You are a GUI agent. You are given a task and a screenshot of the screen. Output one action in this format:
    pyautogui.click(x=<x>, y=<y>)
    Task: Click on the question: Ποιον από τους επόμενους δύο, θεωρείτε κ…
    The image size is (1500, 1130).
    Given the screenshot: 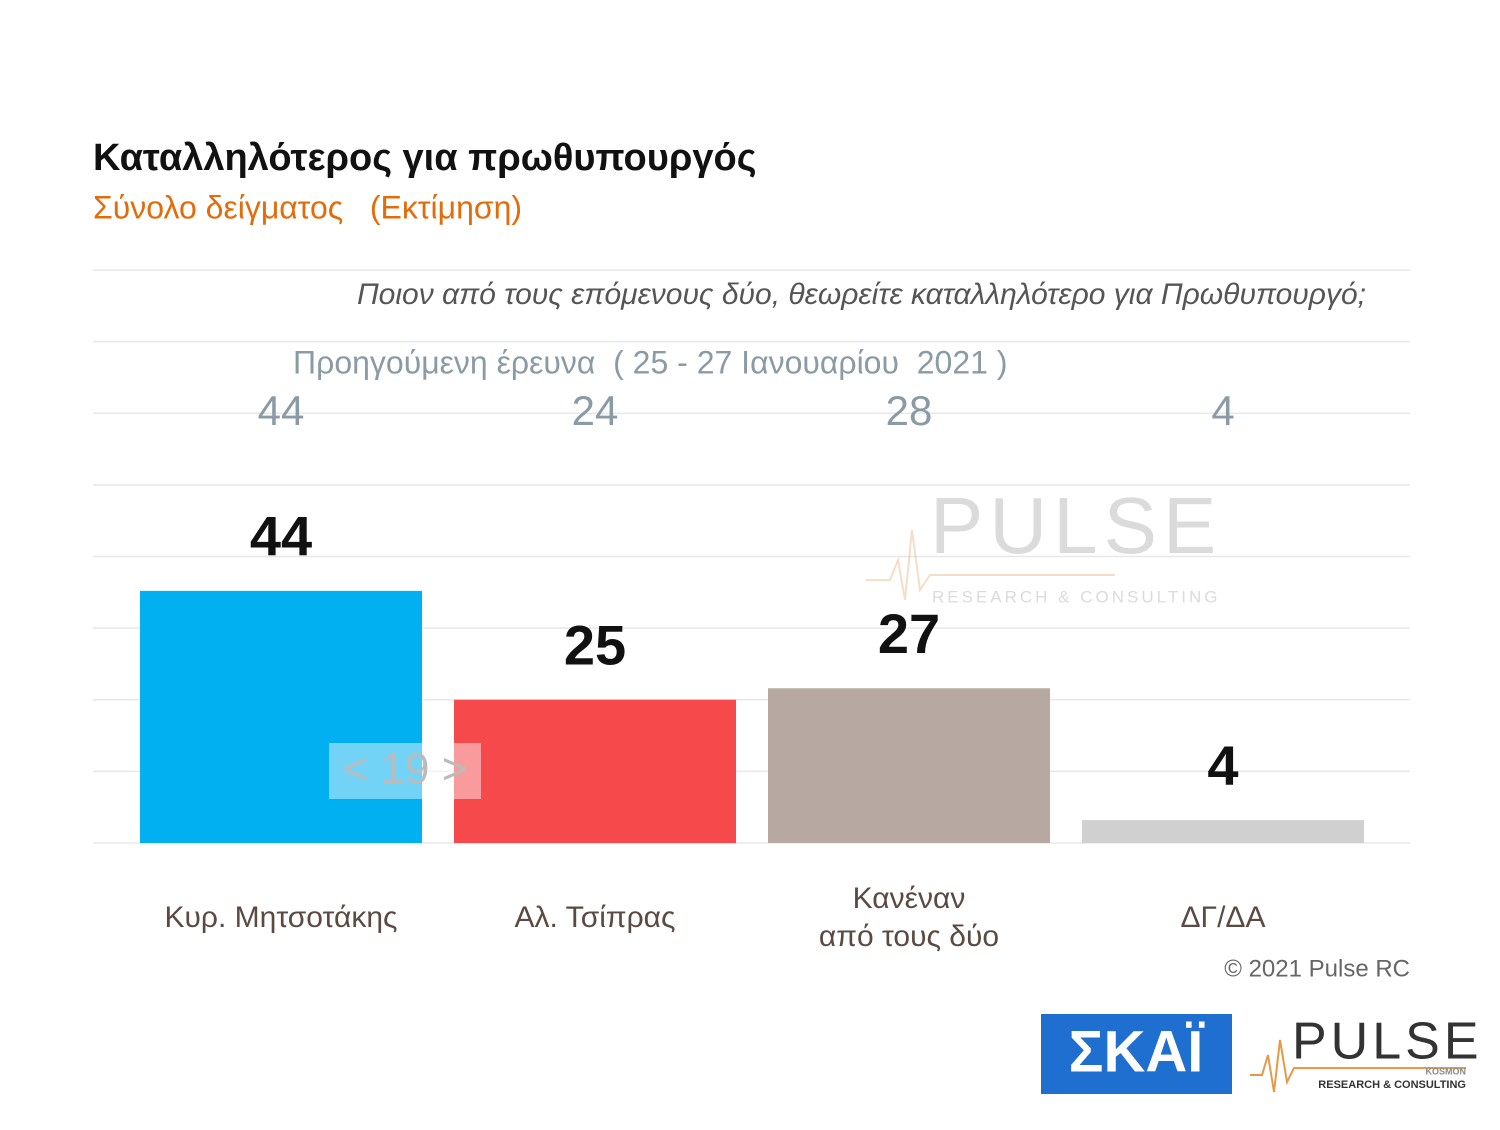 What is the action you would take?
    pyautogui.click(x=861, y=294)
    